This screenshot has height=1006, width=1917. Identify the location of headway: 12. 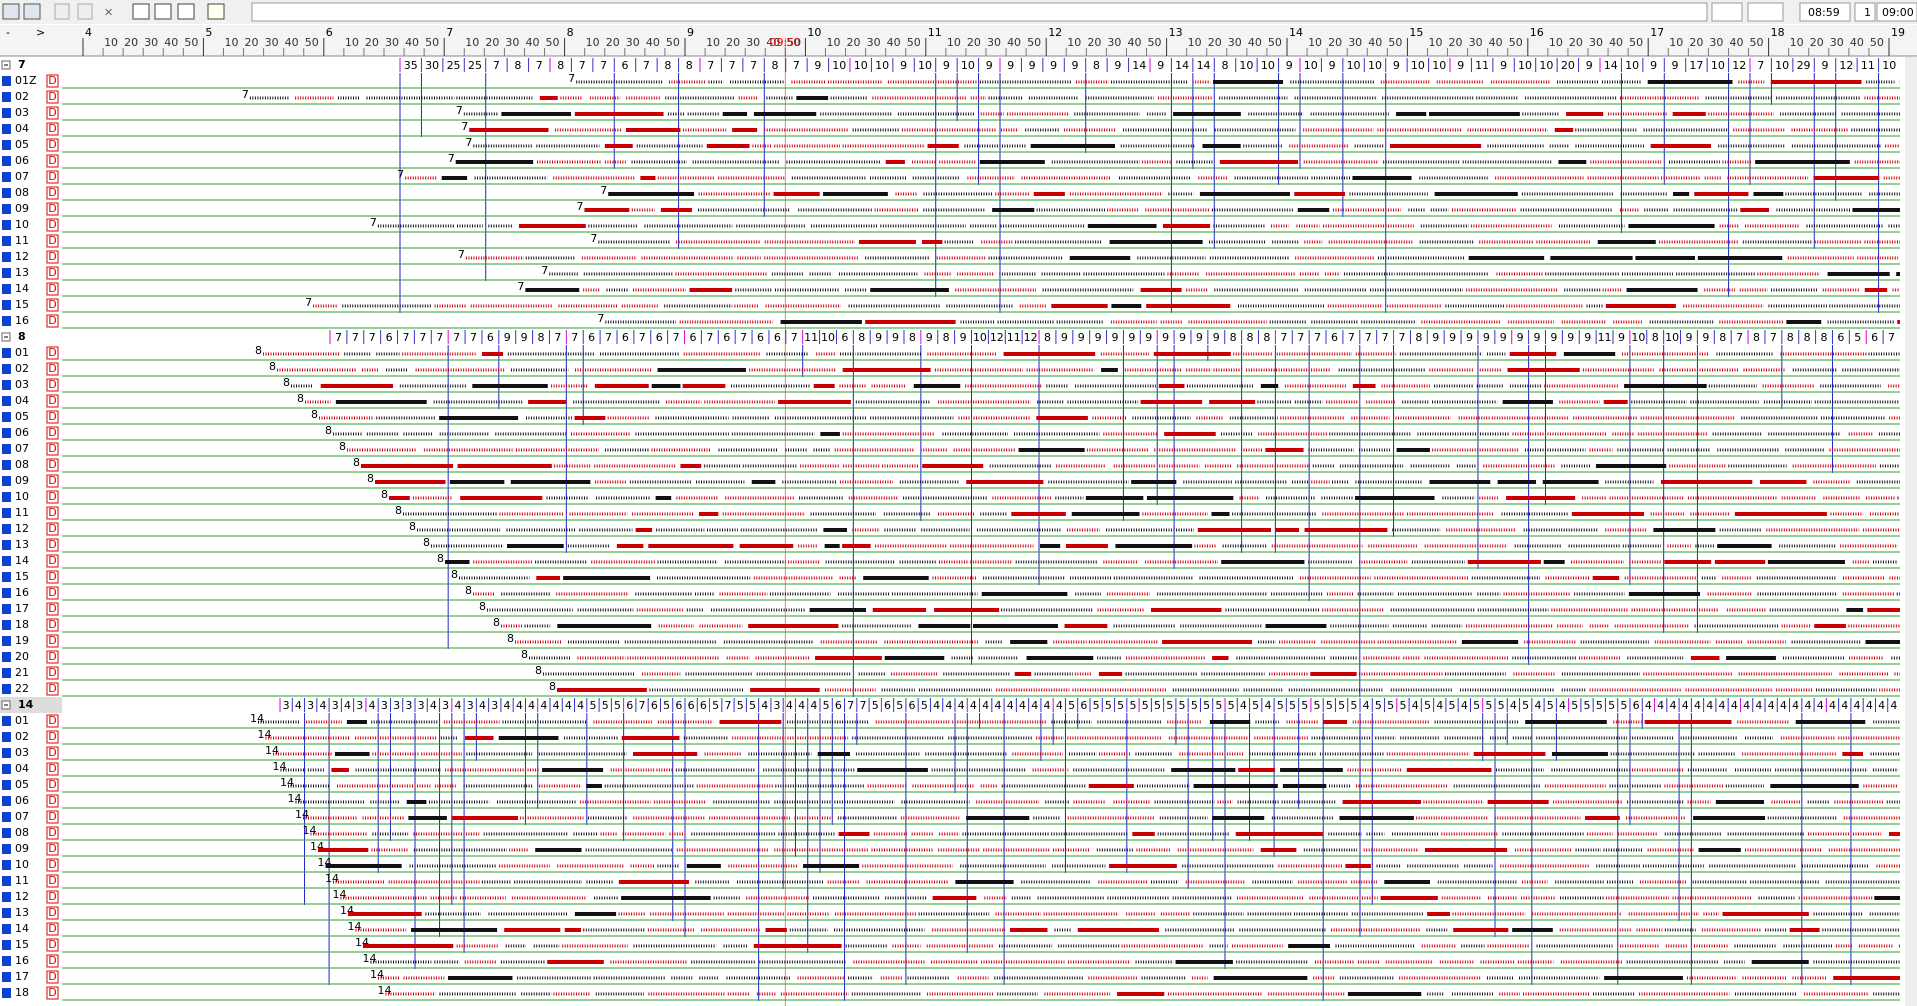
(1739, 65).